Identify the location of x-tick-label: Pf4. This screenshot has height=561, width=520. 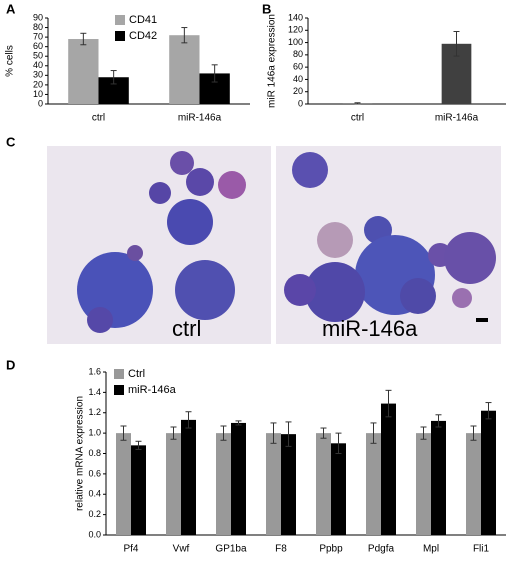
(130, 549).